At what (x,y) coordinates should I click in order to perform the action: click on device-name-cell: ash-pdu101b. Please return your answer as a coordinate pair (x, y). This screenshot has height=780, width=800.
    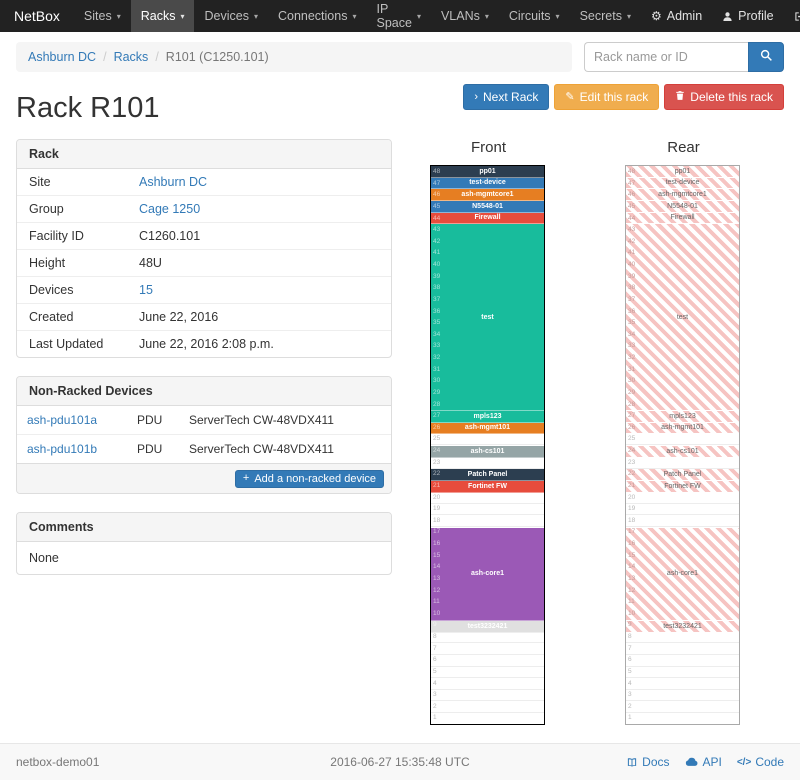
    Looking at the image, I should click on (72, 448).